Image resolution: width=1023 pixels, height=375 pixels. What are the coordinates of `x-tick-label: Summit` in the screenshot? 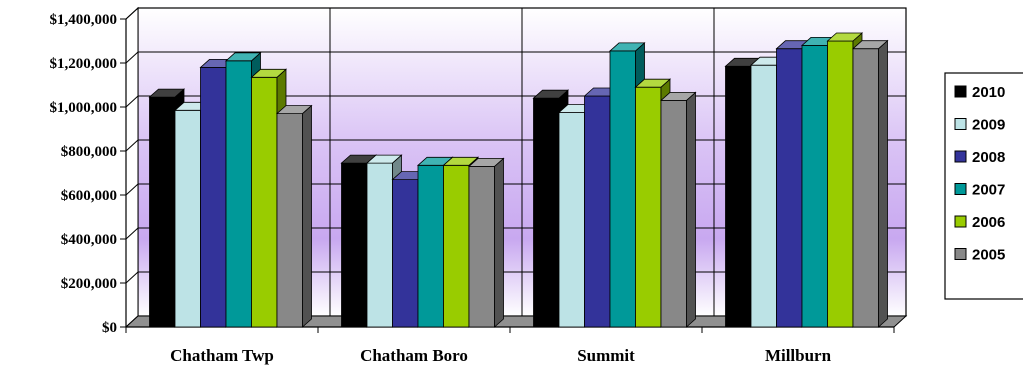 It's located at (606, 355).